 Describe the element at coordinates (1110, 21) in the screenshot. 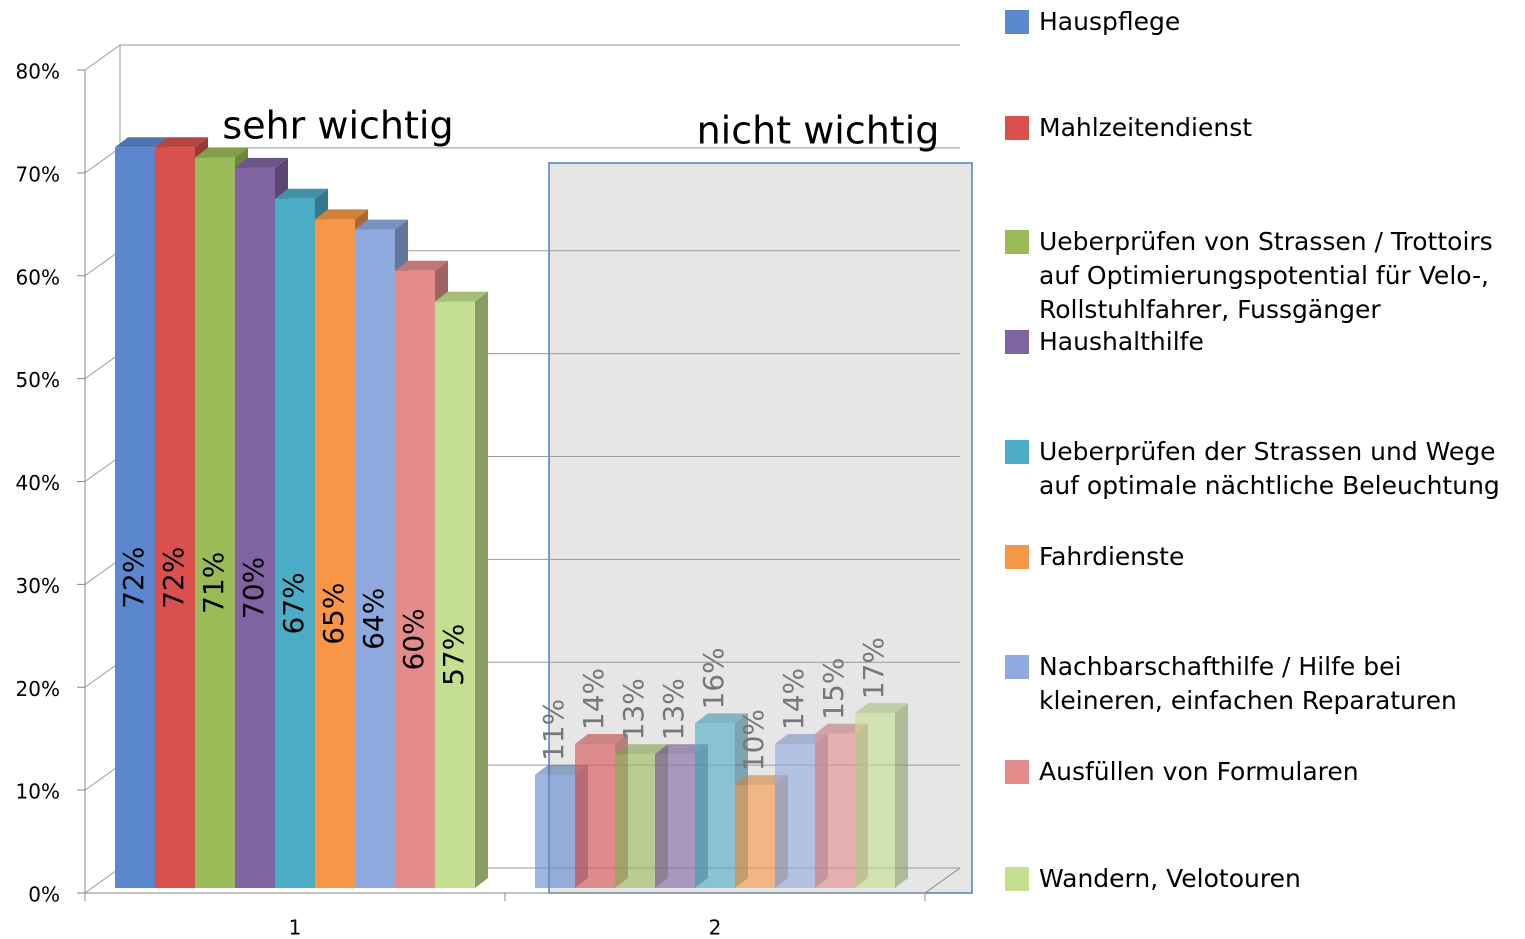

I see `legend-label: Hauspflege` at that location.